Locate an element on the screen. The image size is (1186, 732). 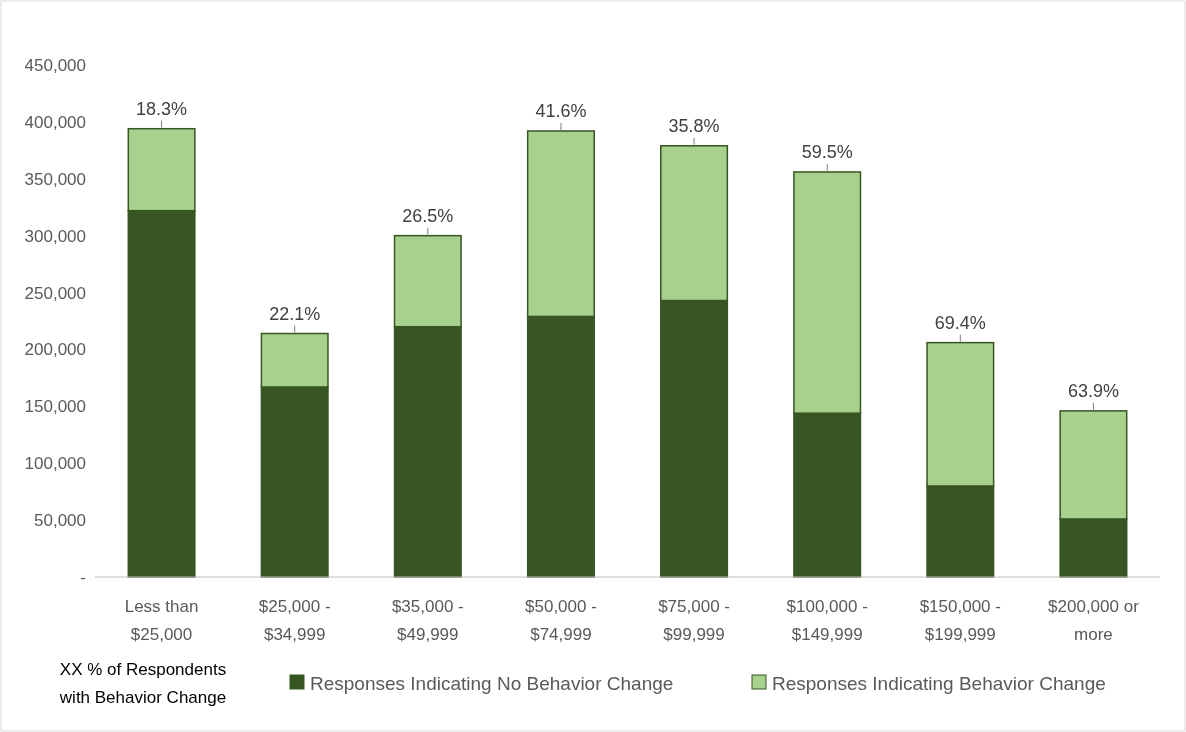
annotation: 41.6% is located at coordinates (561, 110).